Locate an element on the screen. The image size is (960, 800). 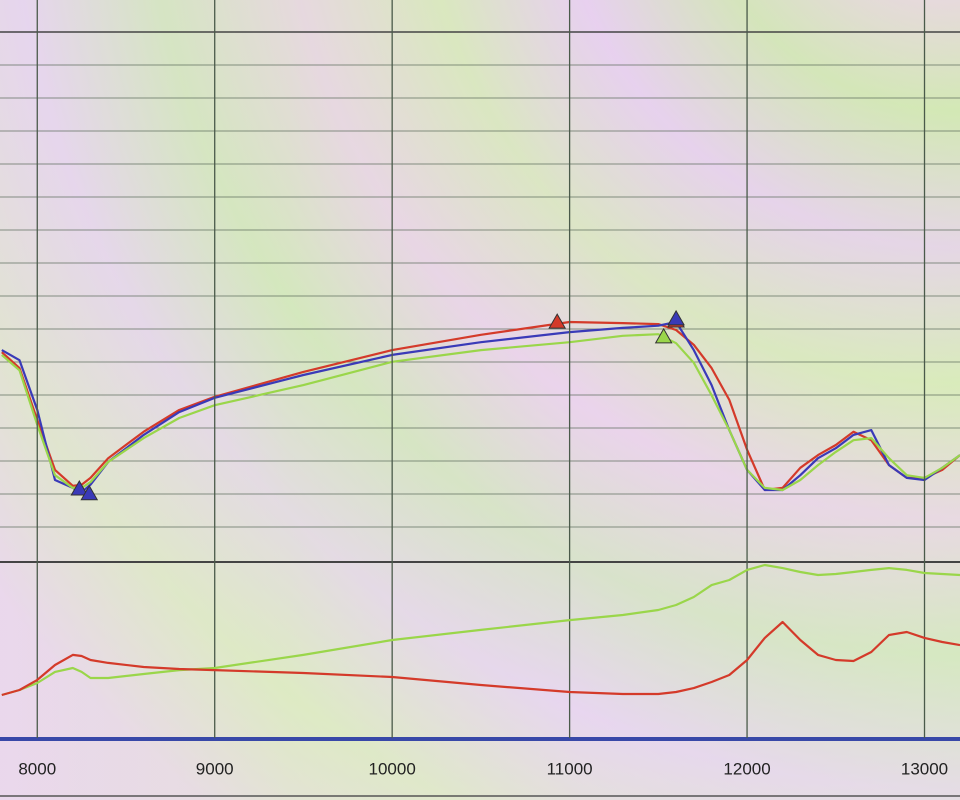
x-tick-label: 8000 is located at coordinates (37, 768).